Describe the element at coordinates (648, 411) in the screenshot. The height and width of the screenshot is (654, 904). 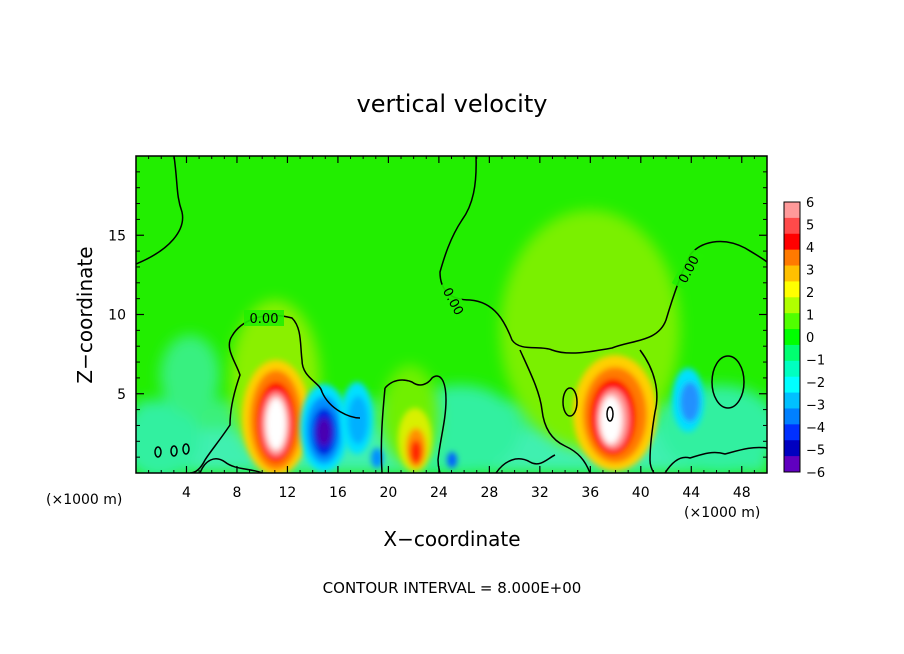
I see `contour-right-edge` at that location.